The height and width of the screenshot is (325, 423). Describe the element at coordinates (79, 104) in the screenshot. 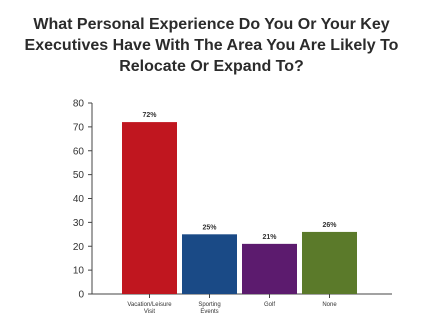

I see `y-tick-label: 80` at that location.